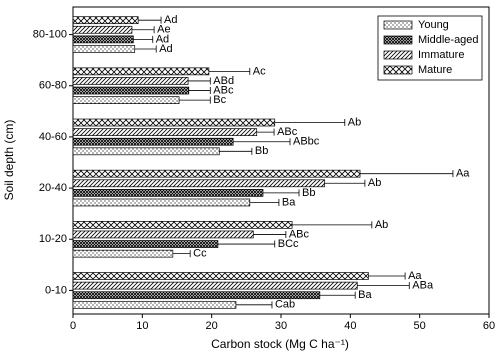 This screenshot has width=500, height=358. Describe the element at coordinates (420, 326) in the screenshot. I see `x-tick-label: 50` at that location.